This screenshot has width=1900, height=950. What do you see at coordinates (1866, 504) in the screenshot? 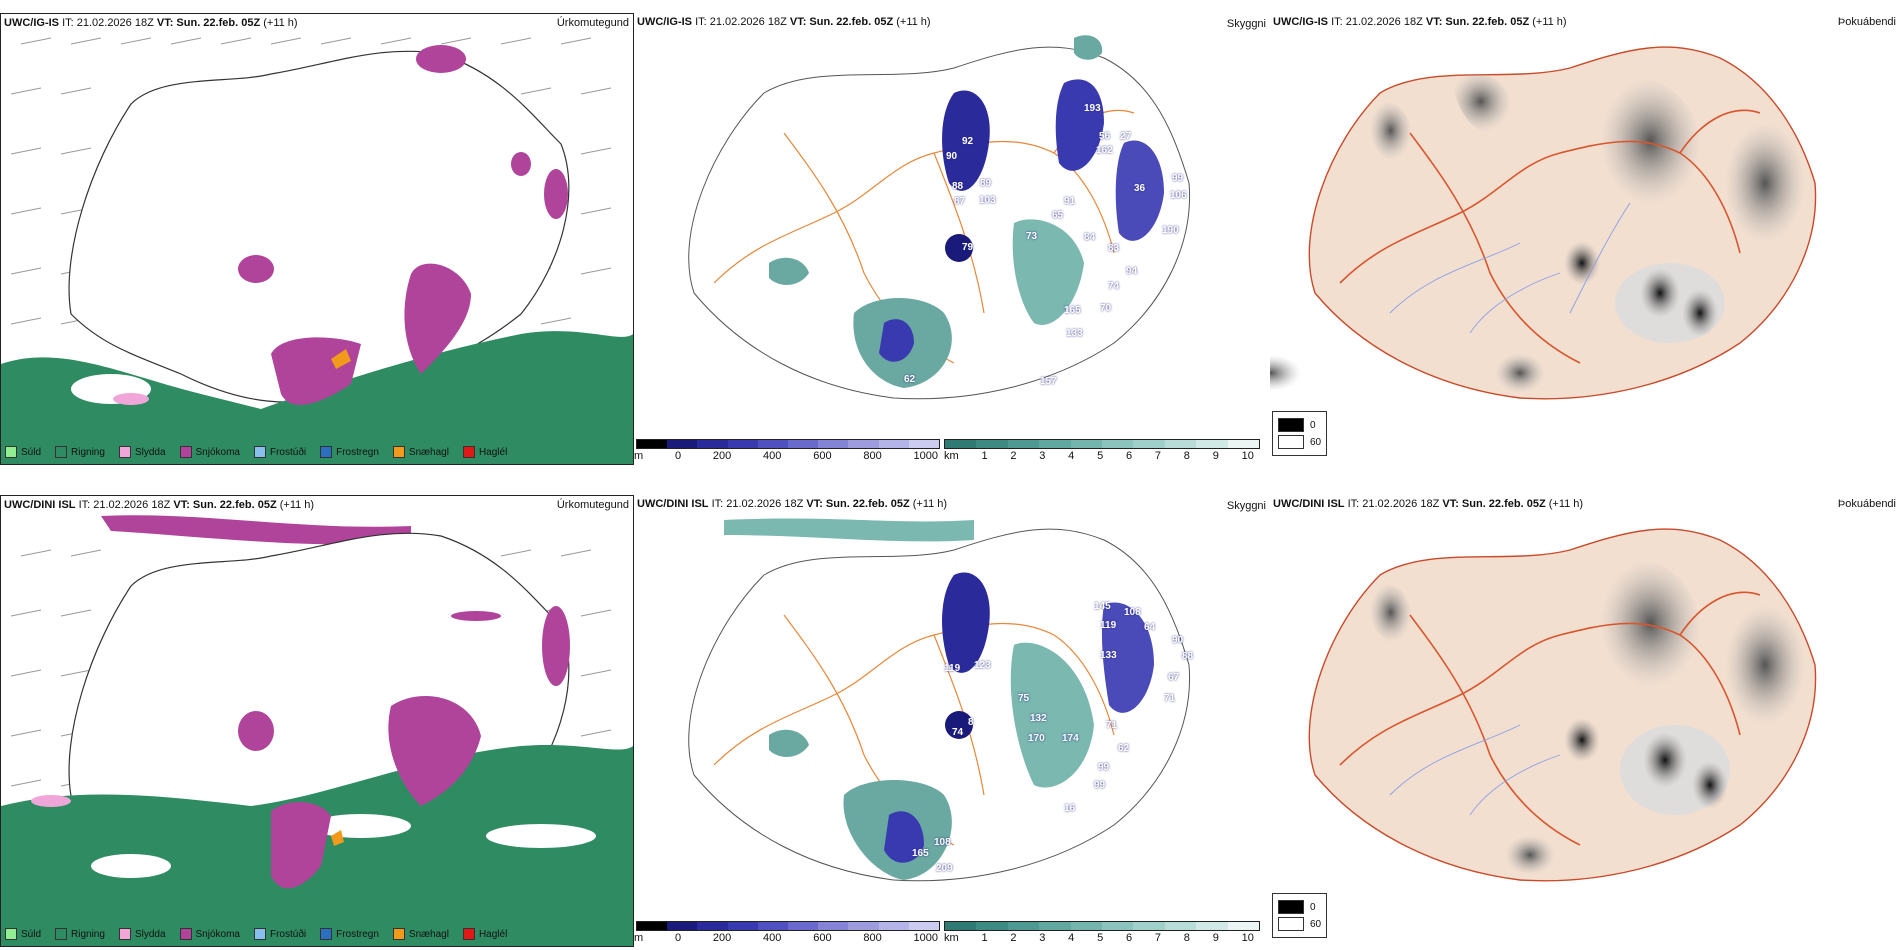
I see `panel-type-label: Þokuábendi` at bounding box center [1866, 504].